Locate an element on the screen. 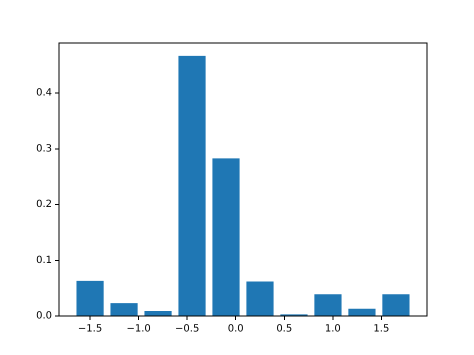 The width and height of the screenshot is (474, 355). y-tick-label: 0.0 is located at coordinates (44, 316).